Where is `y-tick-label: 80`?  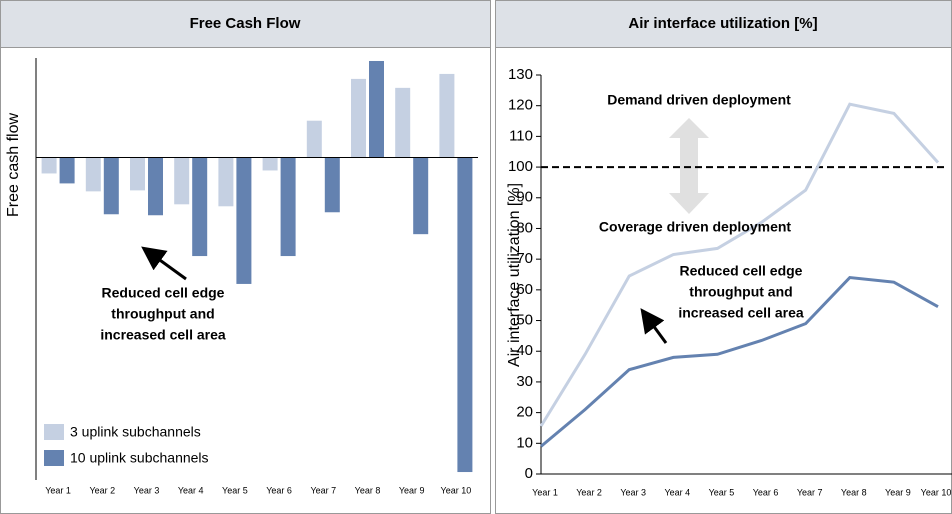
y-tick-label: 80 is located at coordinates (524, 227).